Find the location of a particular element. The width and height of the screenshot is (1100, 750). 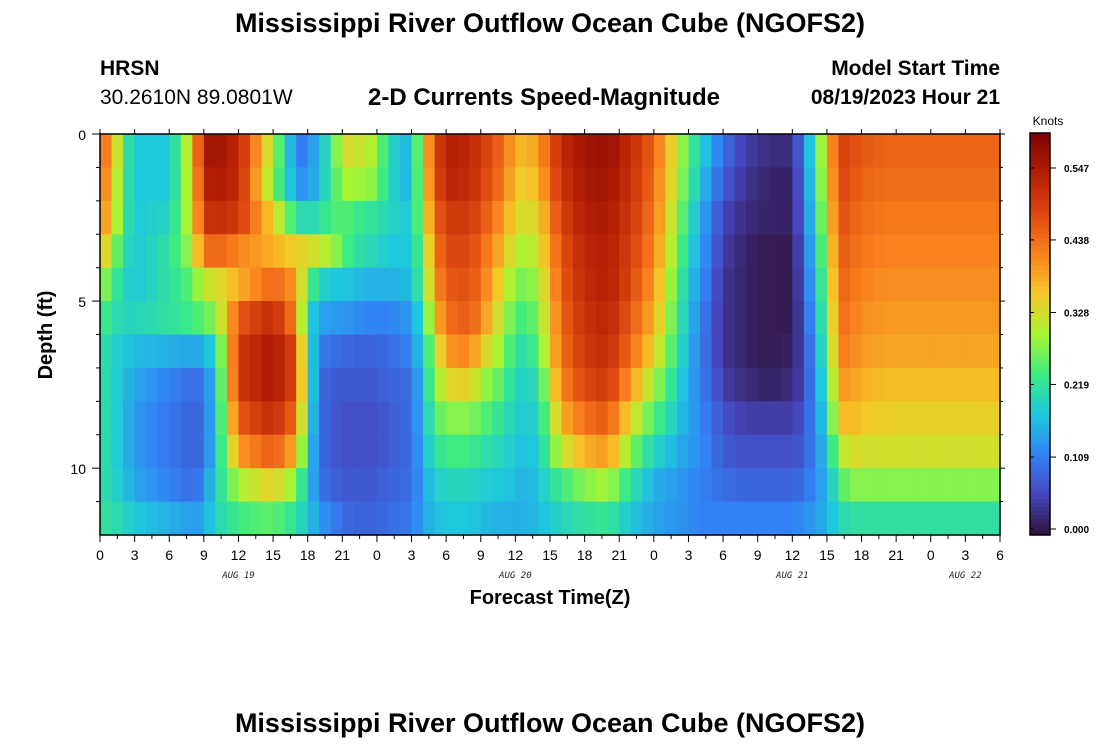

date-label: AUG 20 is located at coordinates (515, 576).